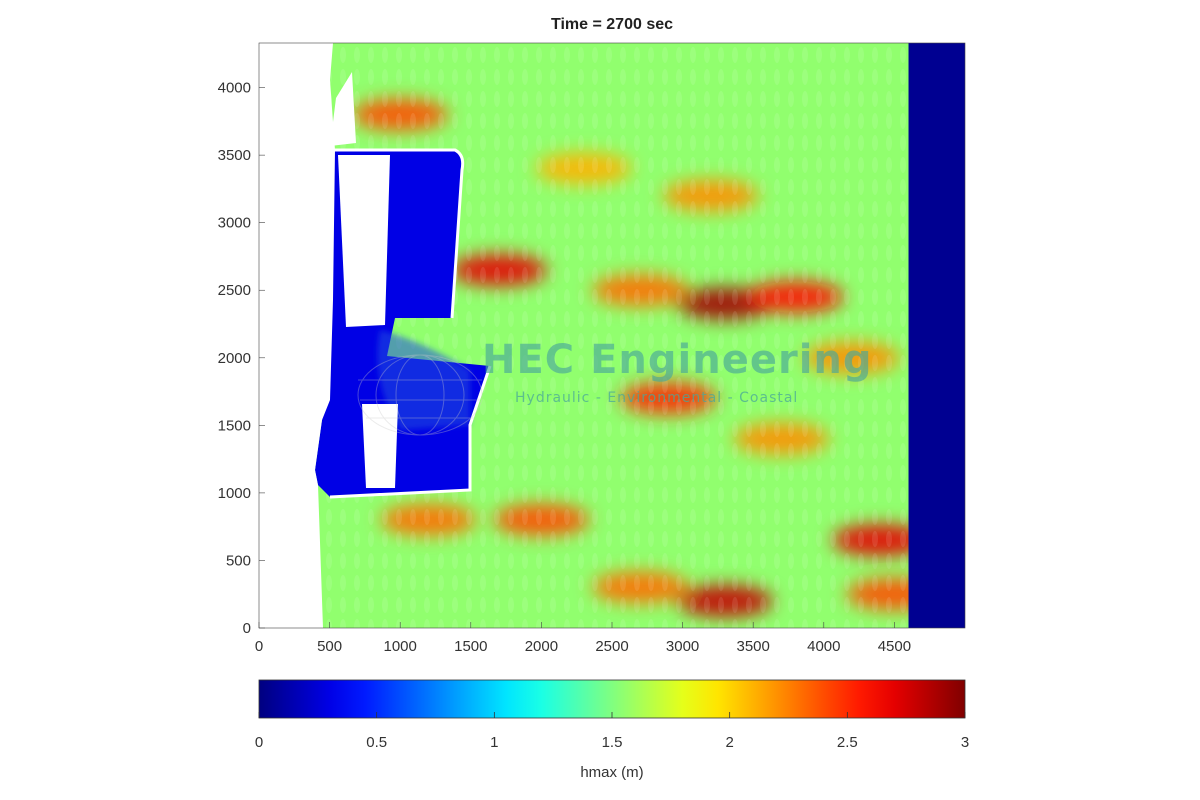  I want to click on harbor-entrance-flow, so click(423, 380).